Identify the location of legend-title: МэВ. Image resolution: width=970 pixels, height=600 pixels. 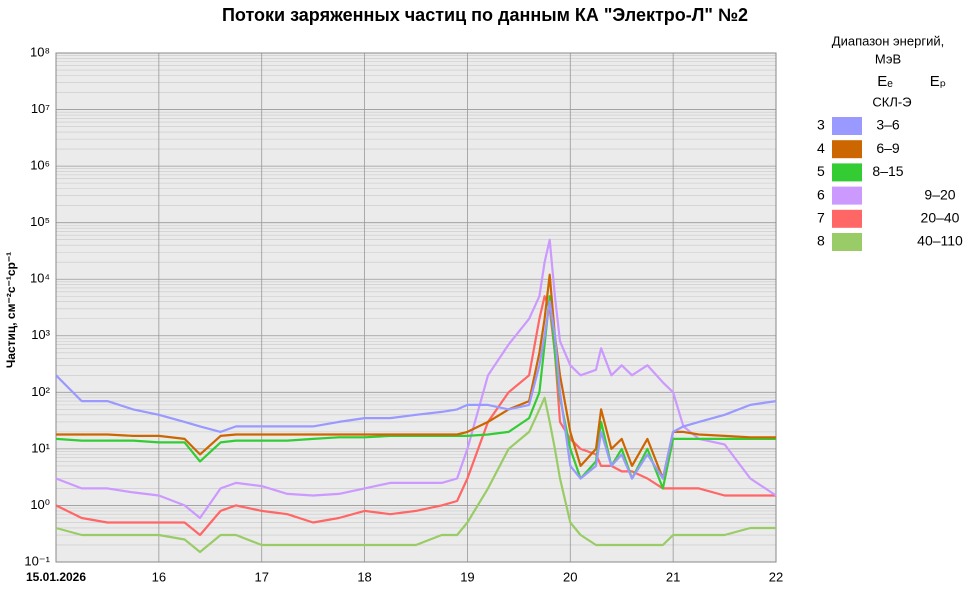
(888, 58).